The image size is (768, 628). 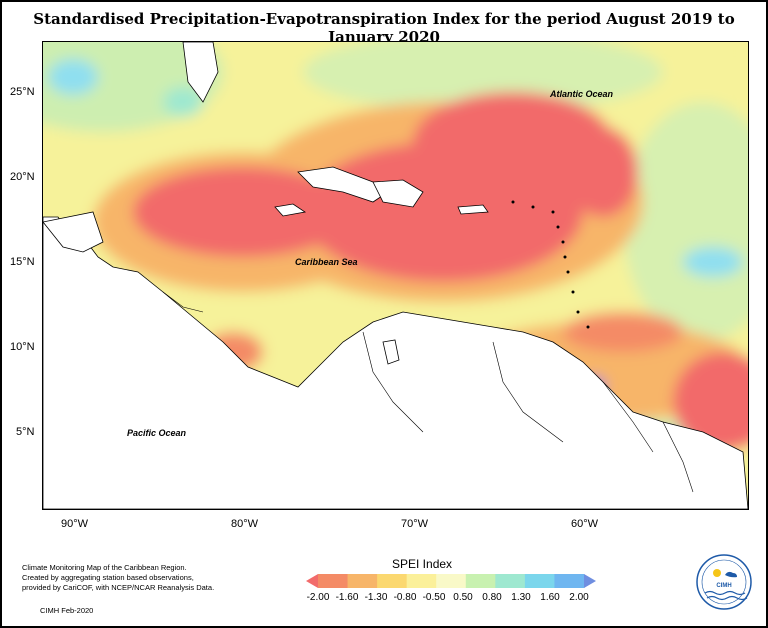 What do you see at coordinates (590, 581) in the screenshot?
I see `legend-arrow-high` at bounding box center [590, 581].